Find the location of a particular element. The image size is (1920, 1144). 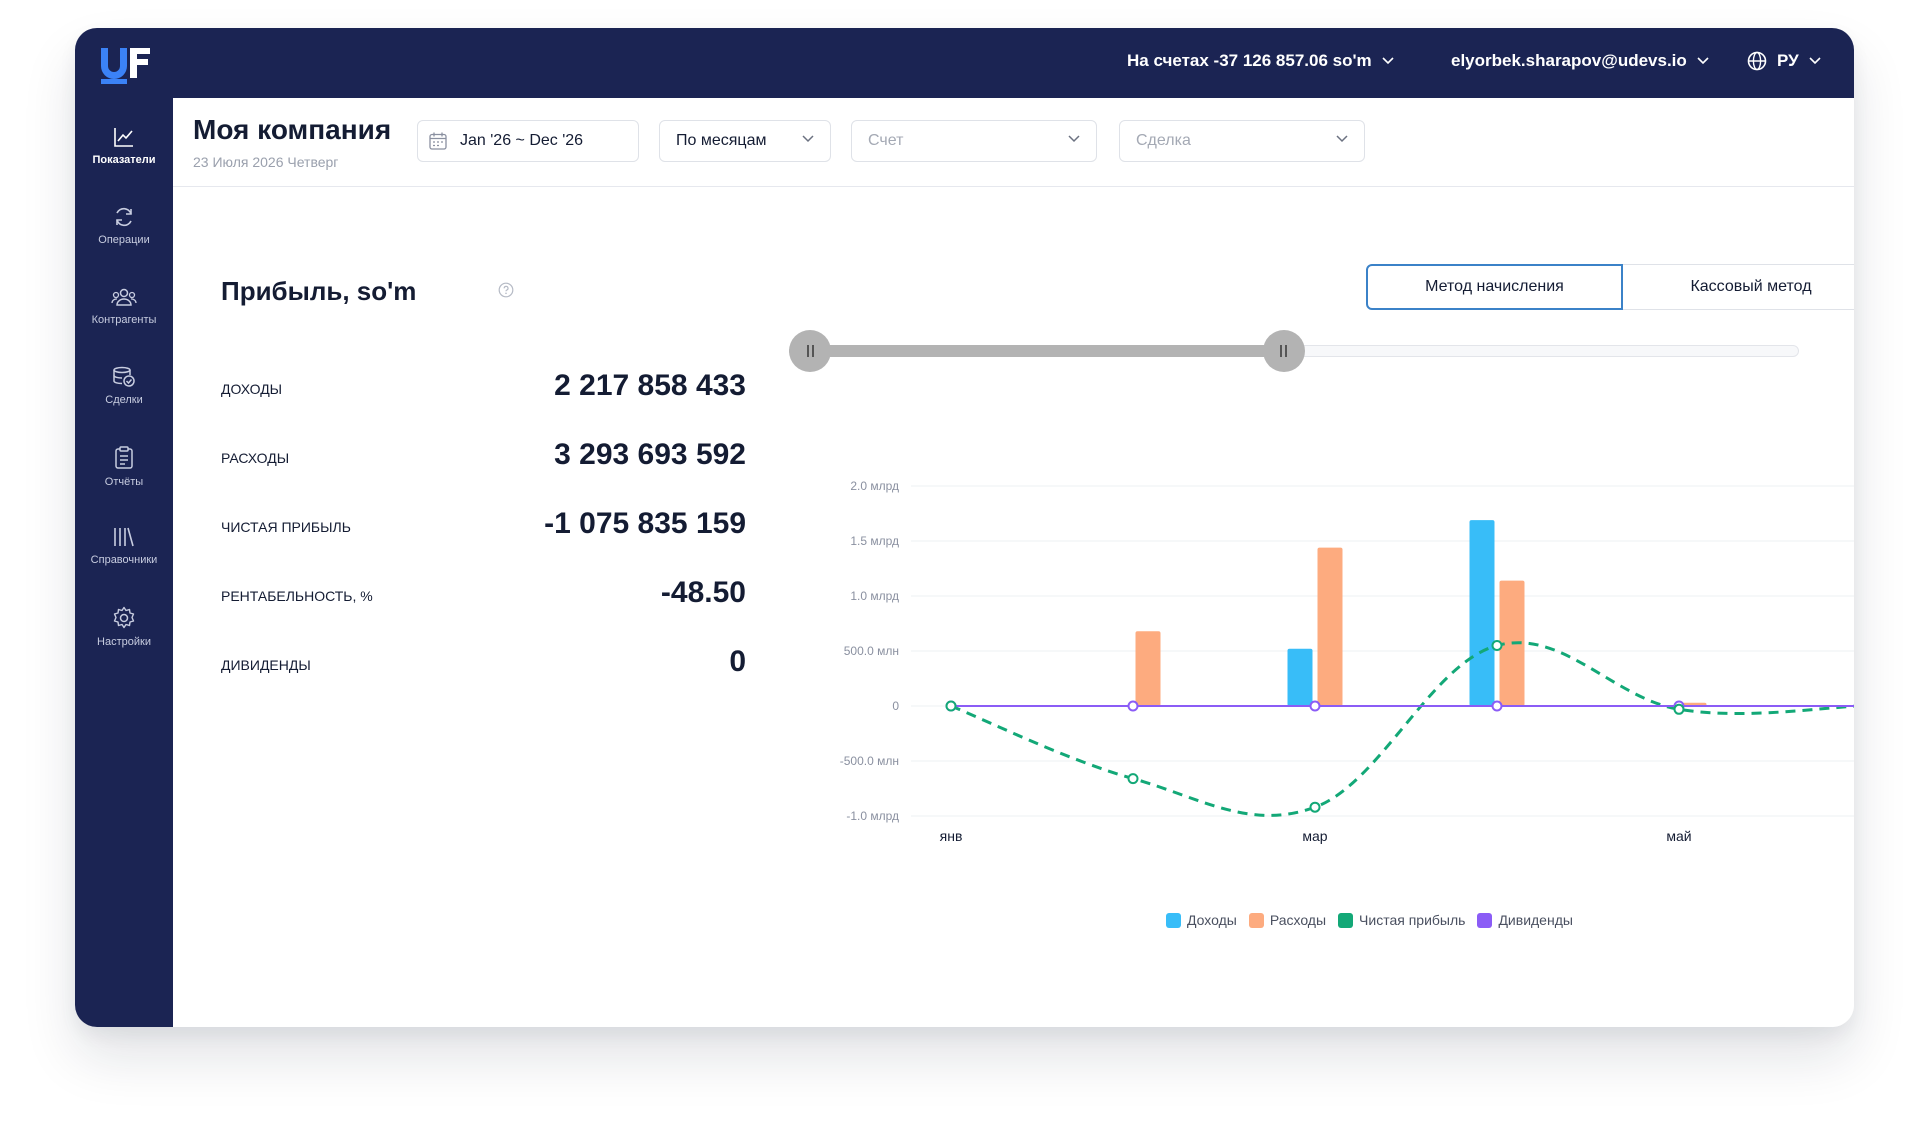

stat-profitability-value: -48.50 is located at coordinates (703, 592).